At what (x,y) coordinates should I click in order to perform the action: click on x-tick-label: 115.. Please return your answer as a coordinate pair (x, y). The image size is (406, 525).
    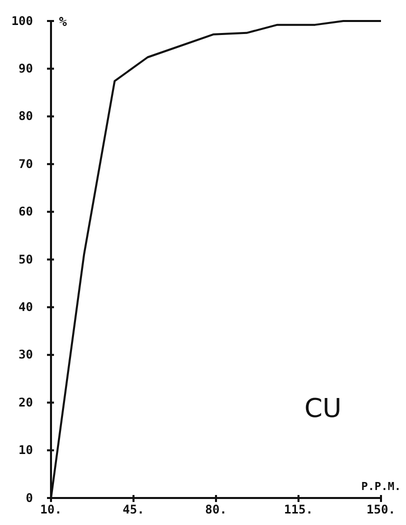
    Looking at the image, I should click on (298, 509).